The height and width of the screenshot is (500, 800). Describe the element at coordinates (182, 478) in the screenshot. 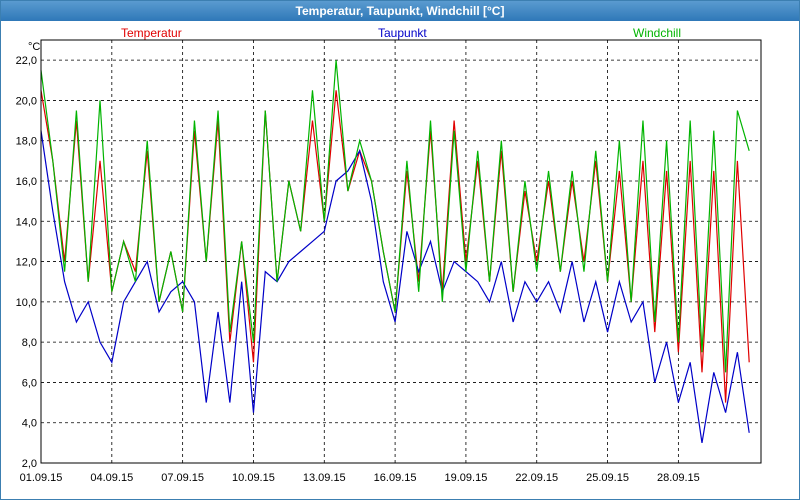

I see `x-tick-label: 07.09.15` at that location.